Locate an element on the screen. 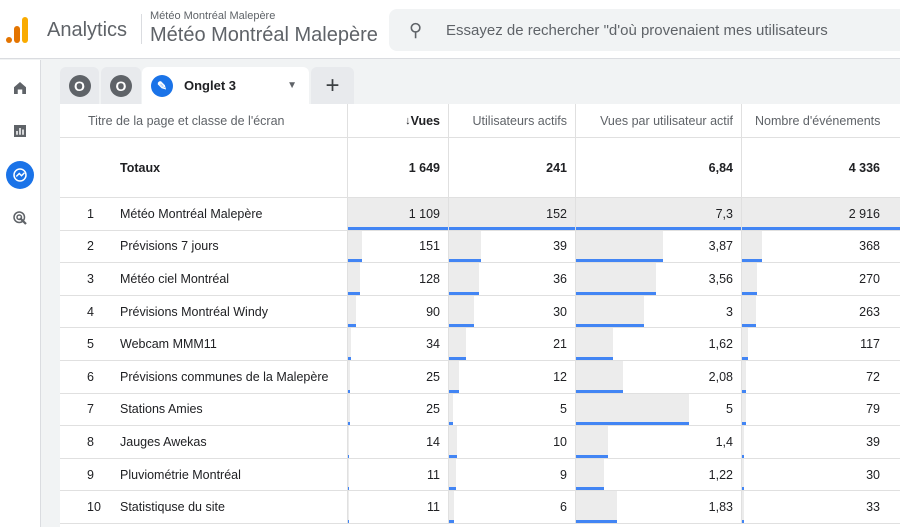  row-rank: 7 is located at coordinates (90, 409).